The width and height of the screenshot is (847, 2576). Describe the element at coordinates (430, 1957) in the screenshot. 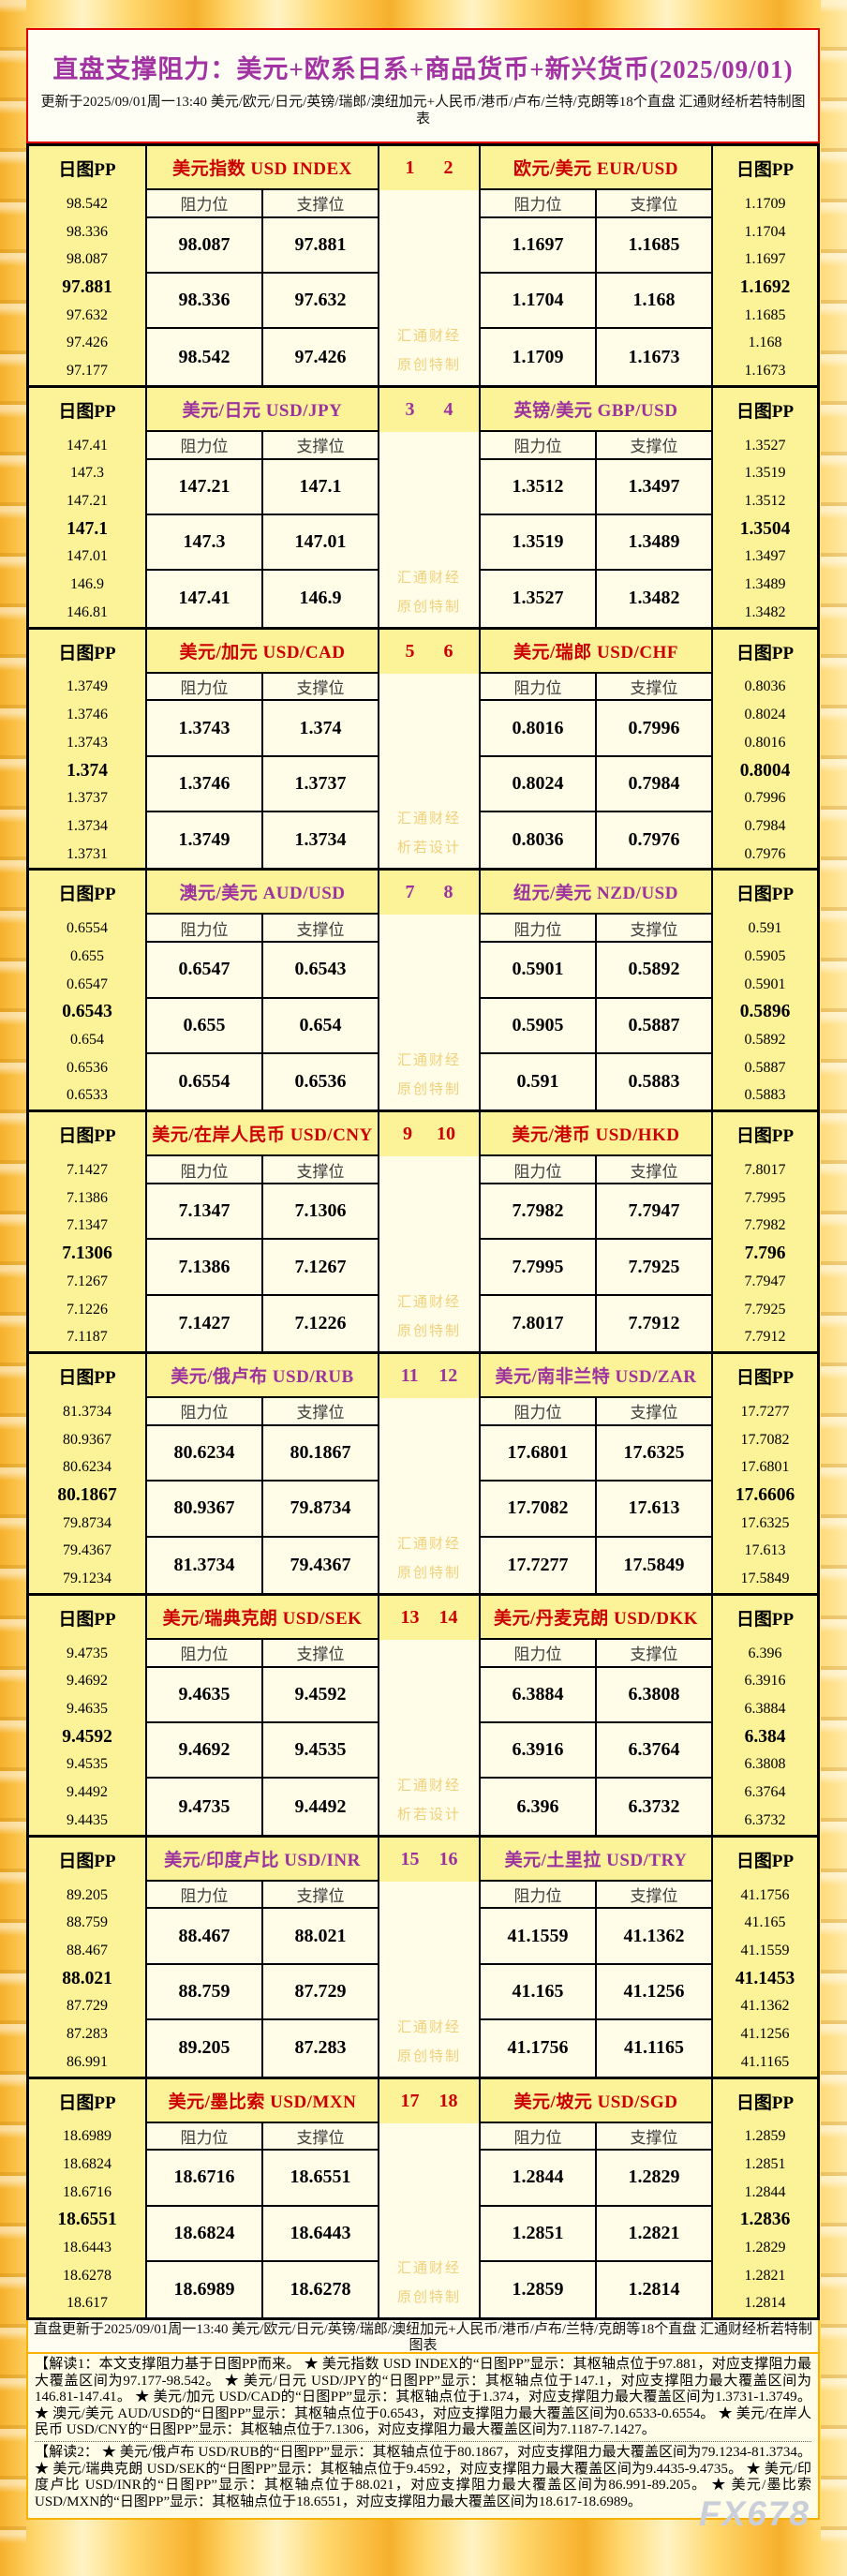

I see `block-number-column: 15 16 汇通财经 原创特制` at that location.